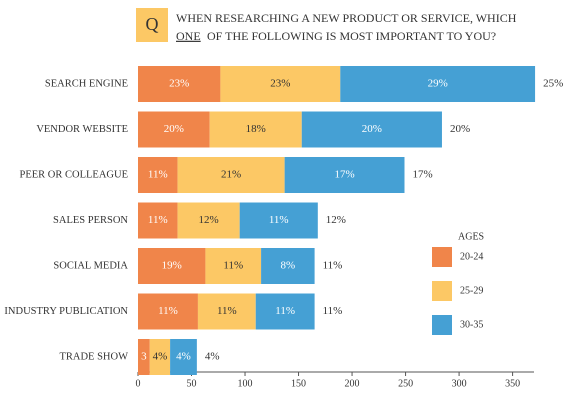 This screenshot has height=400, width=585. Describe the element at coordinates (212, 357) in the screenshot. I see `total-label: 4%` at that location.